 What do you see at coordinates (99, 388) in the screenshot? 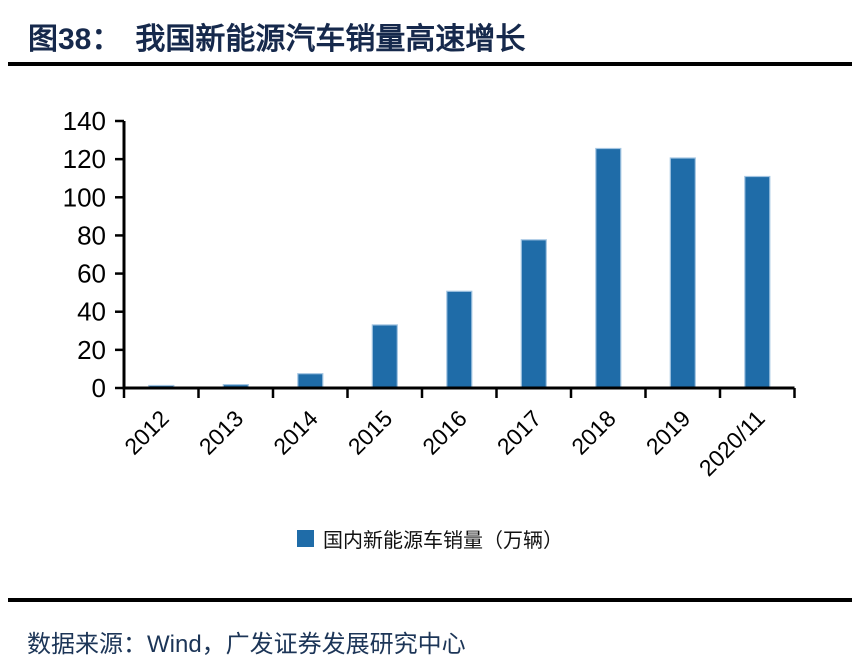
I see `y-tick-label: 0` at bounding box center [99, 388].